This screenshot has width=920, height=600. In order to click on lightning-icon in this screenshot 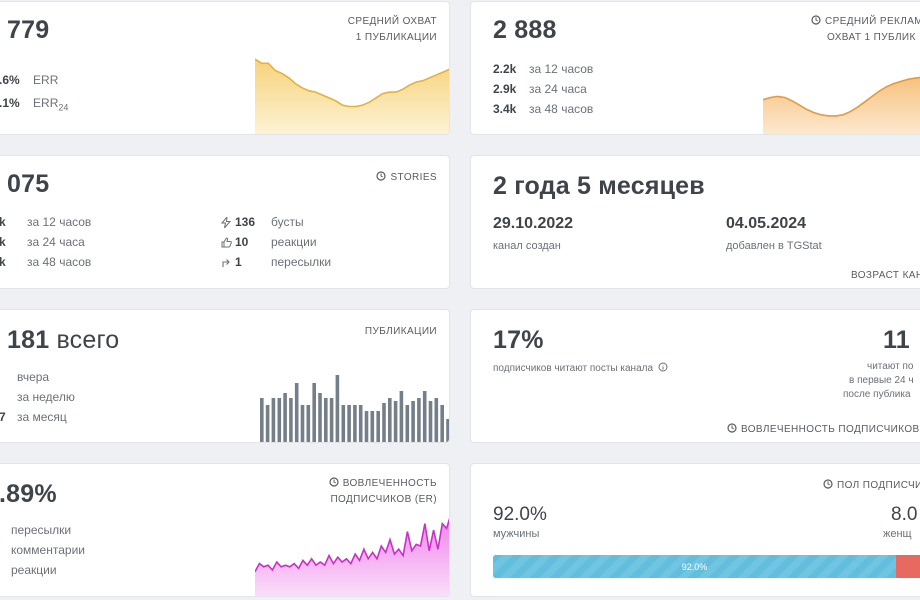, I will do `click(226, 222)`.